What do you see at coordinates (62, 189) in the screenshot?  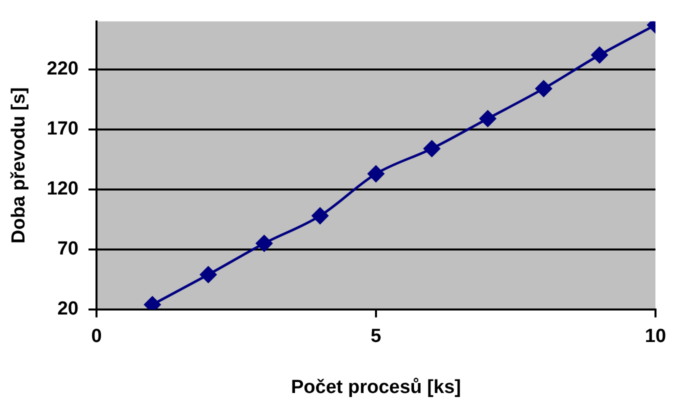 I see `y-tick-label: 120` at bounding box center [62, 189].